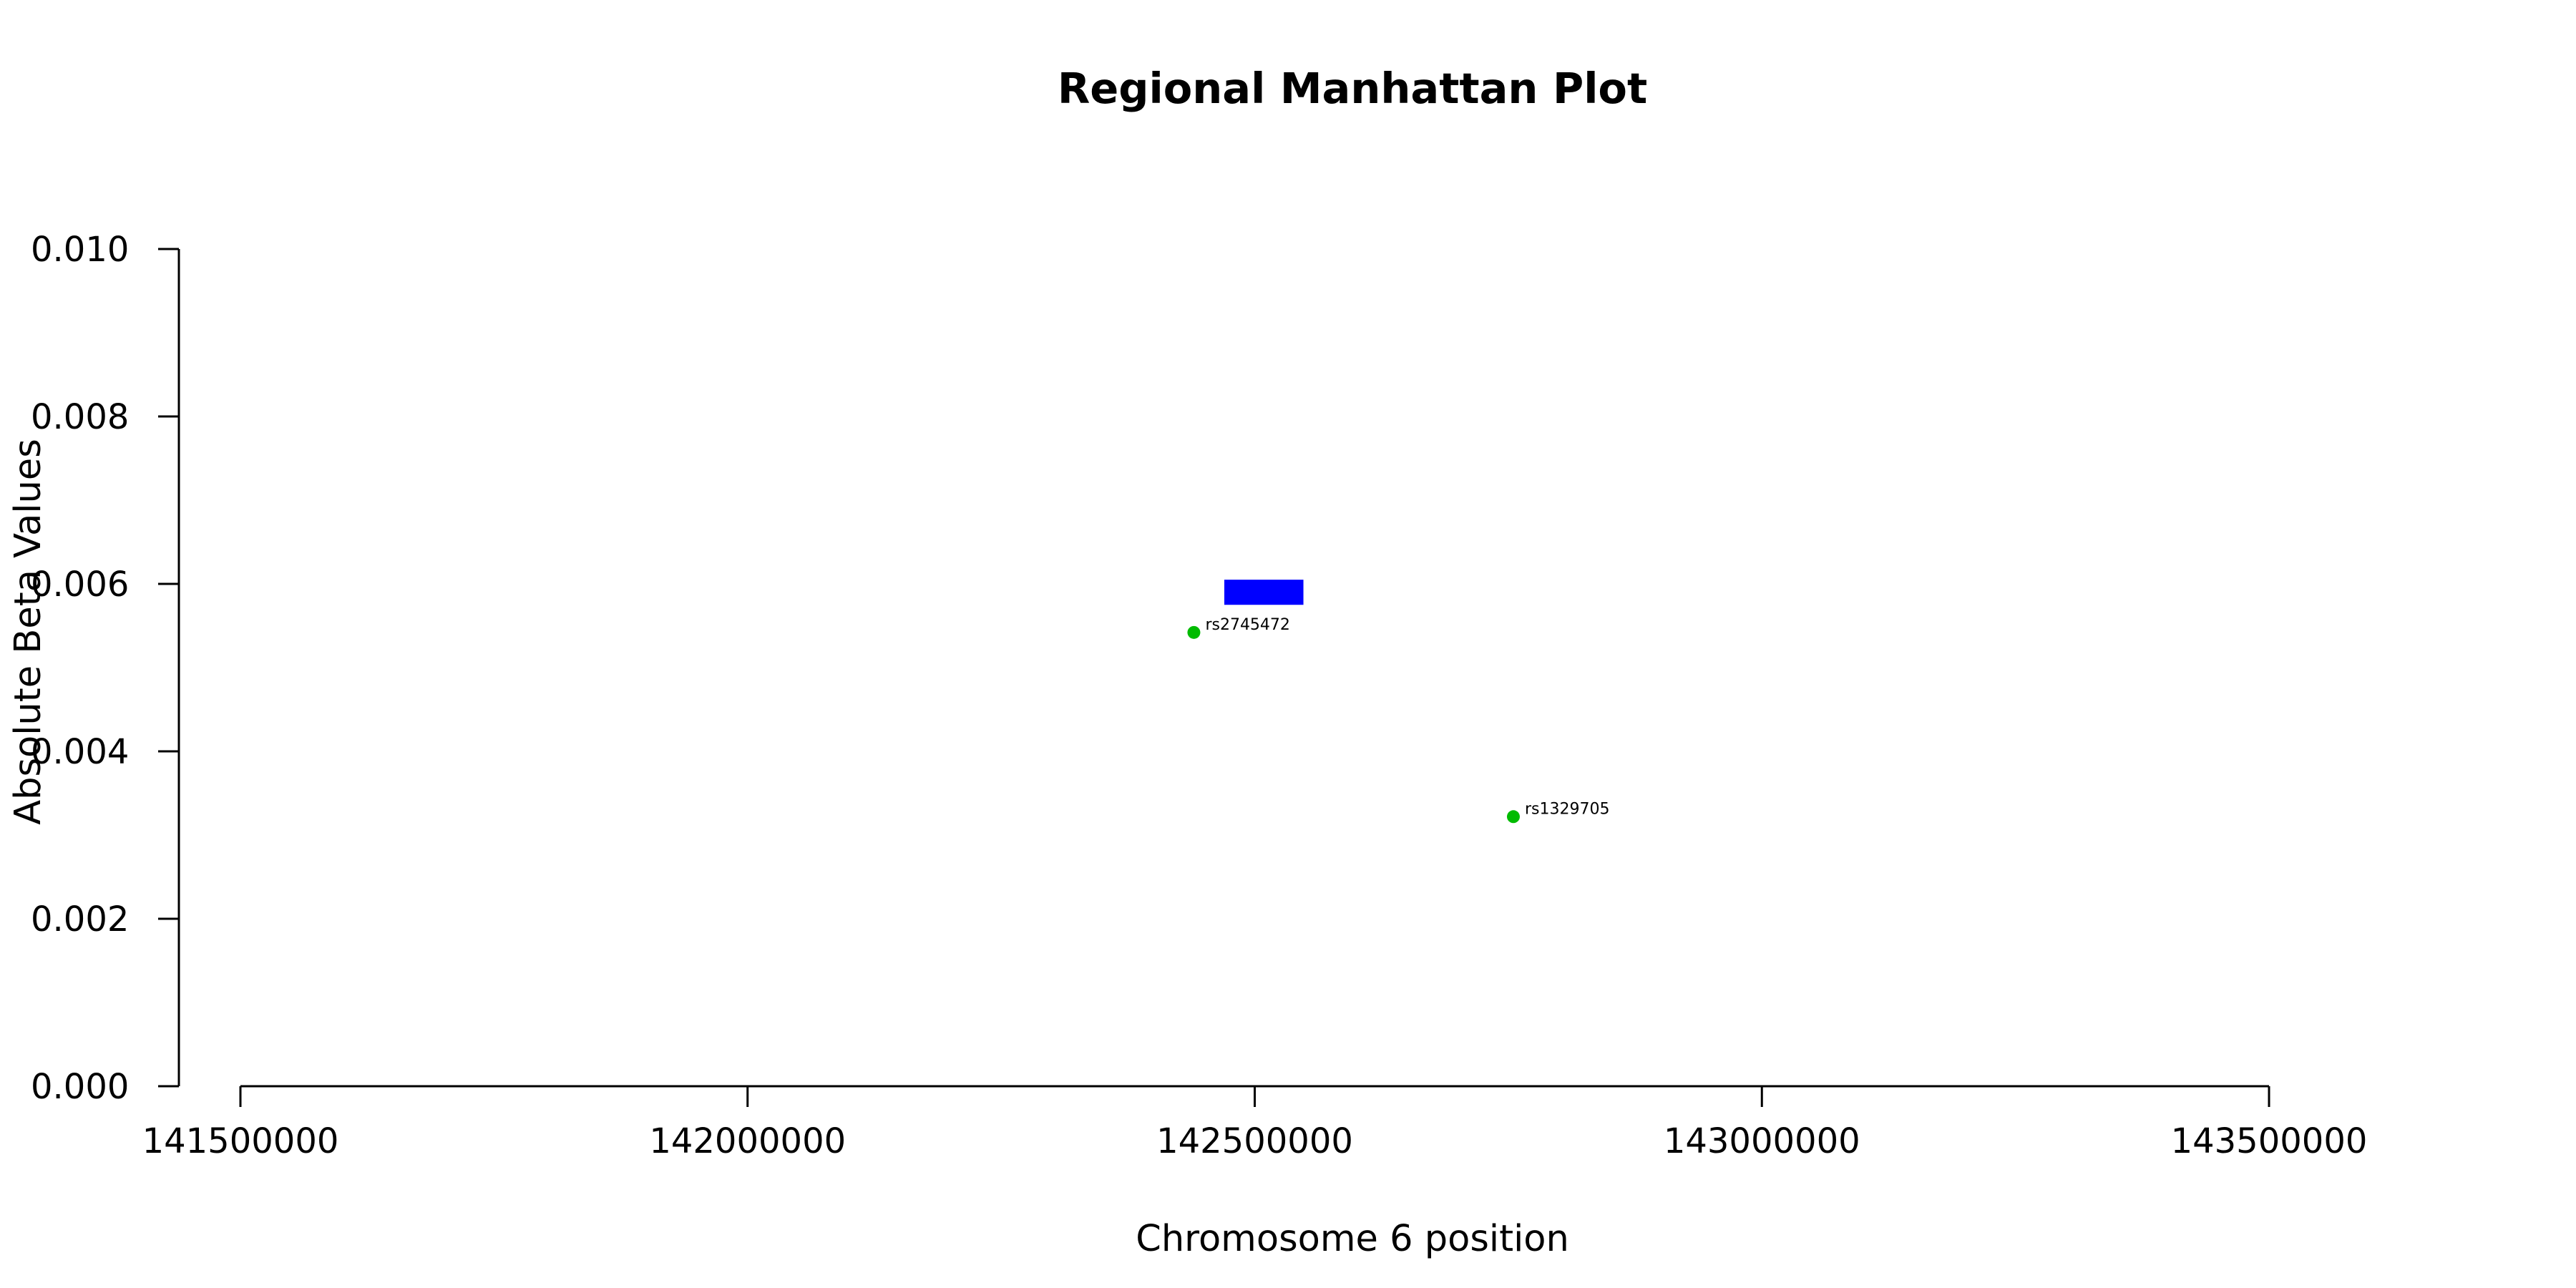 This screenshot has width=2576, height=1288. I want to click on y-ticks: 0.000 0.002 0.004 0.006 0.008 0.010, so click(105, 668).